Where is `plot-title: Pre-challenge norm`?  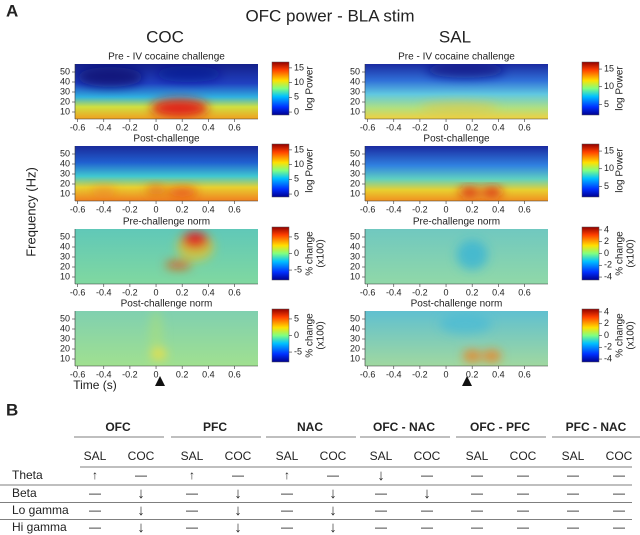 plot-title: Pre-challenge norm is located at coordinates (166, 222).